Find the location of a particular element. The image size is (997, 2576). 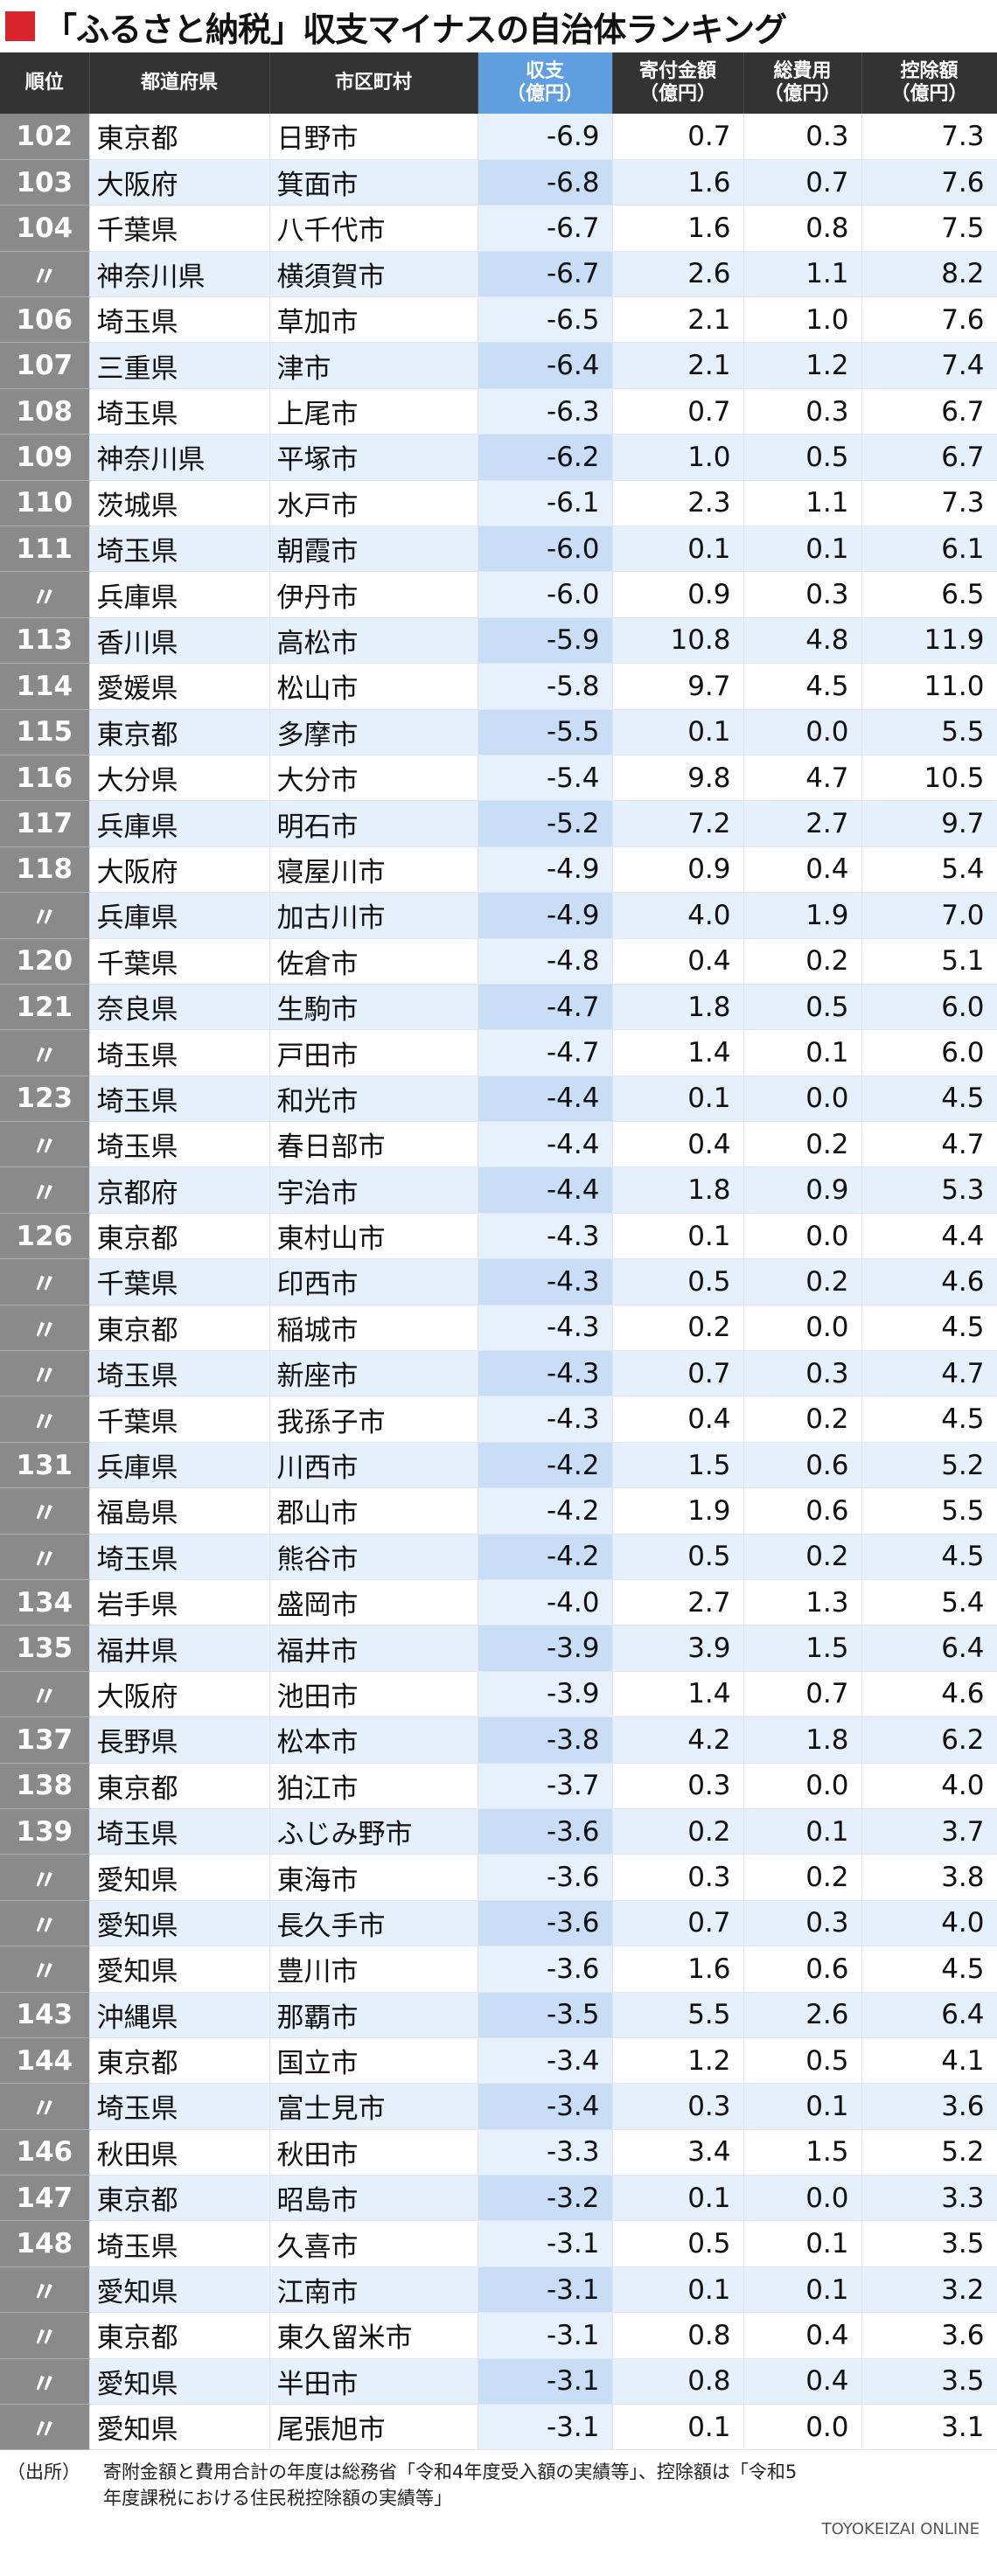

deduction-cell: 6.1 is located at coordinates (929, 549).